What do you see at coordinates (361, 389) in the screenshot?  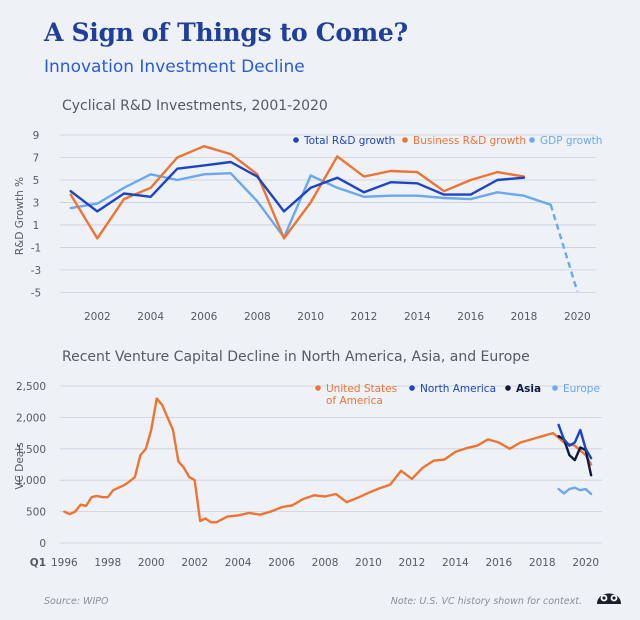 I see `chart2-legend-label: United States` at bounding box center [361, 389].